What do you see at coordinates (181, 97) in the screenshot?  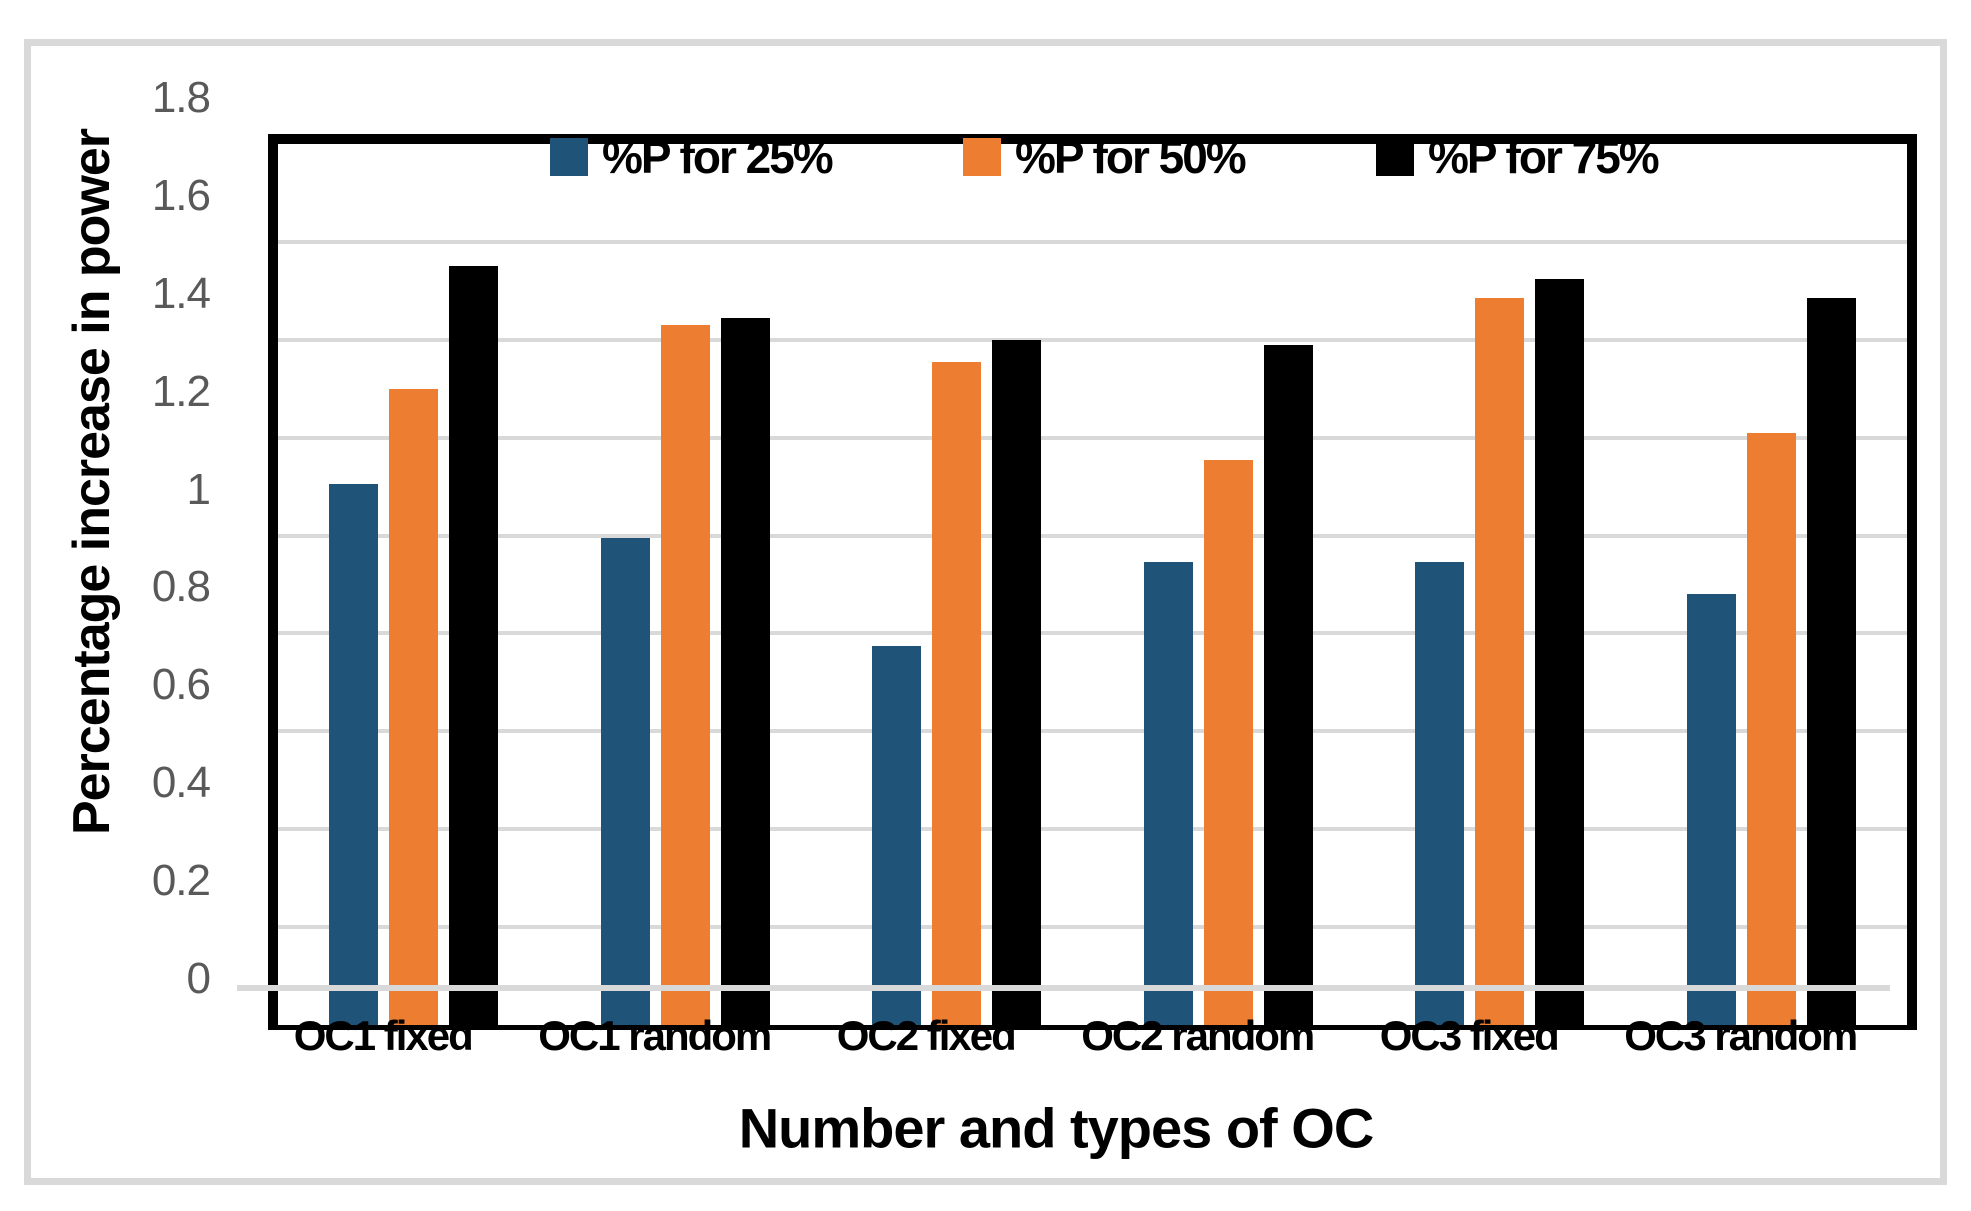 I see `y-tick-label: 1.8` at bounding box center [181, 97].